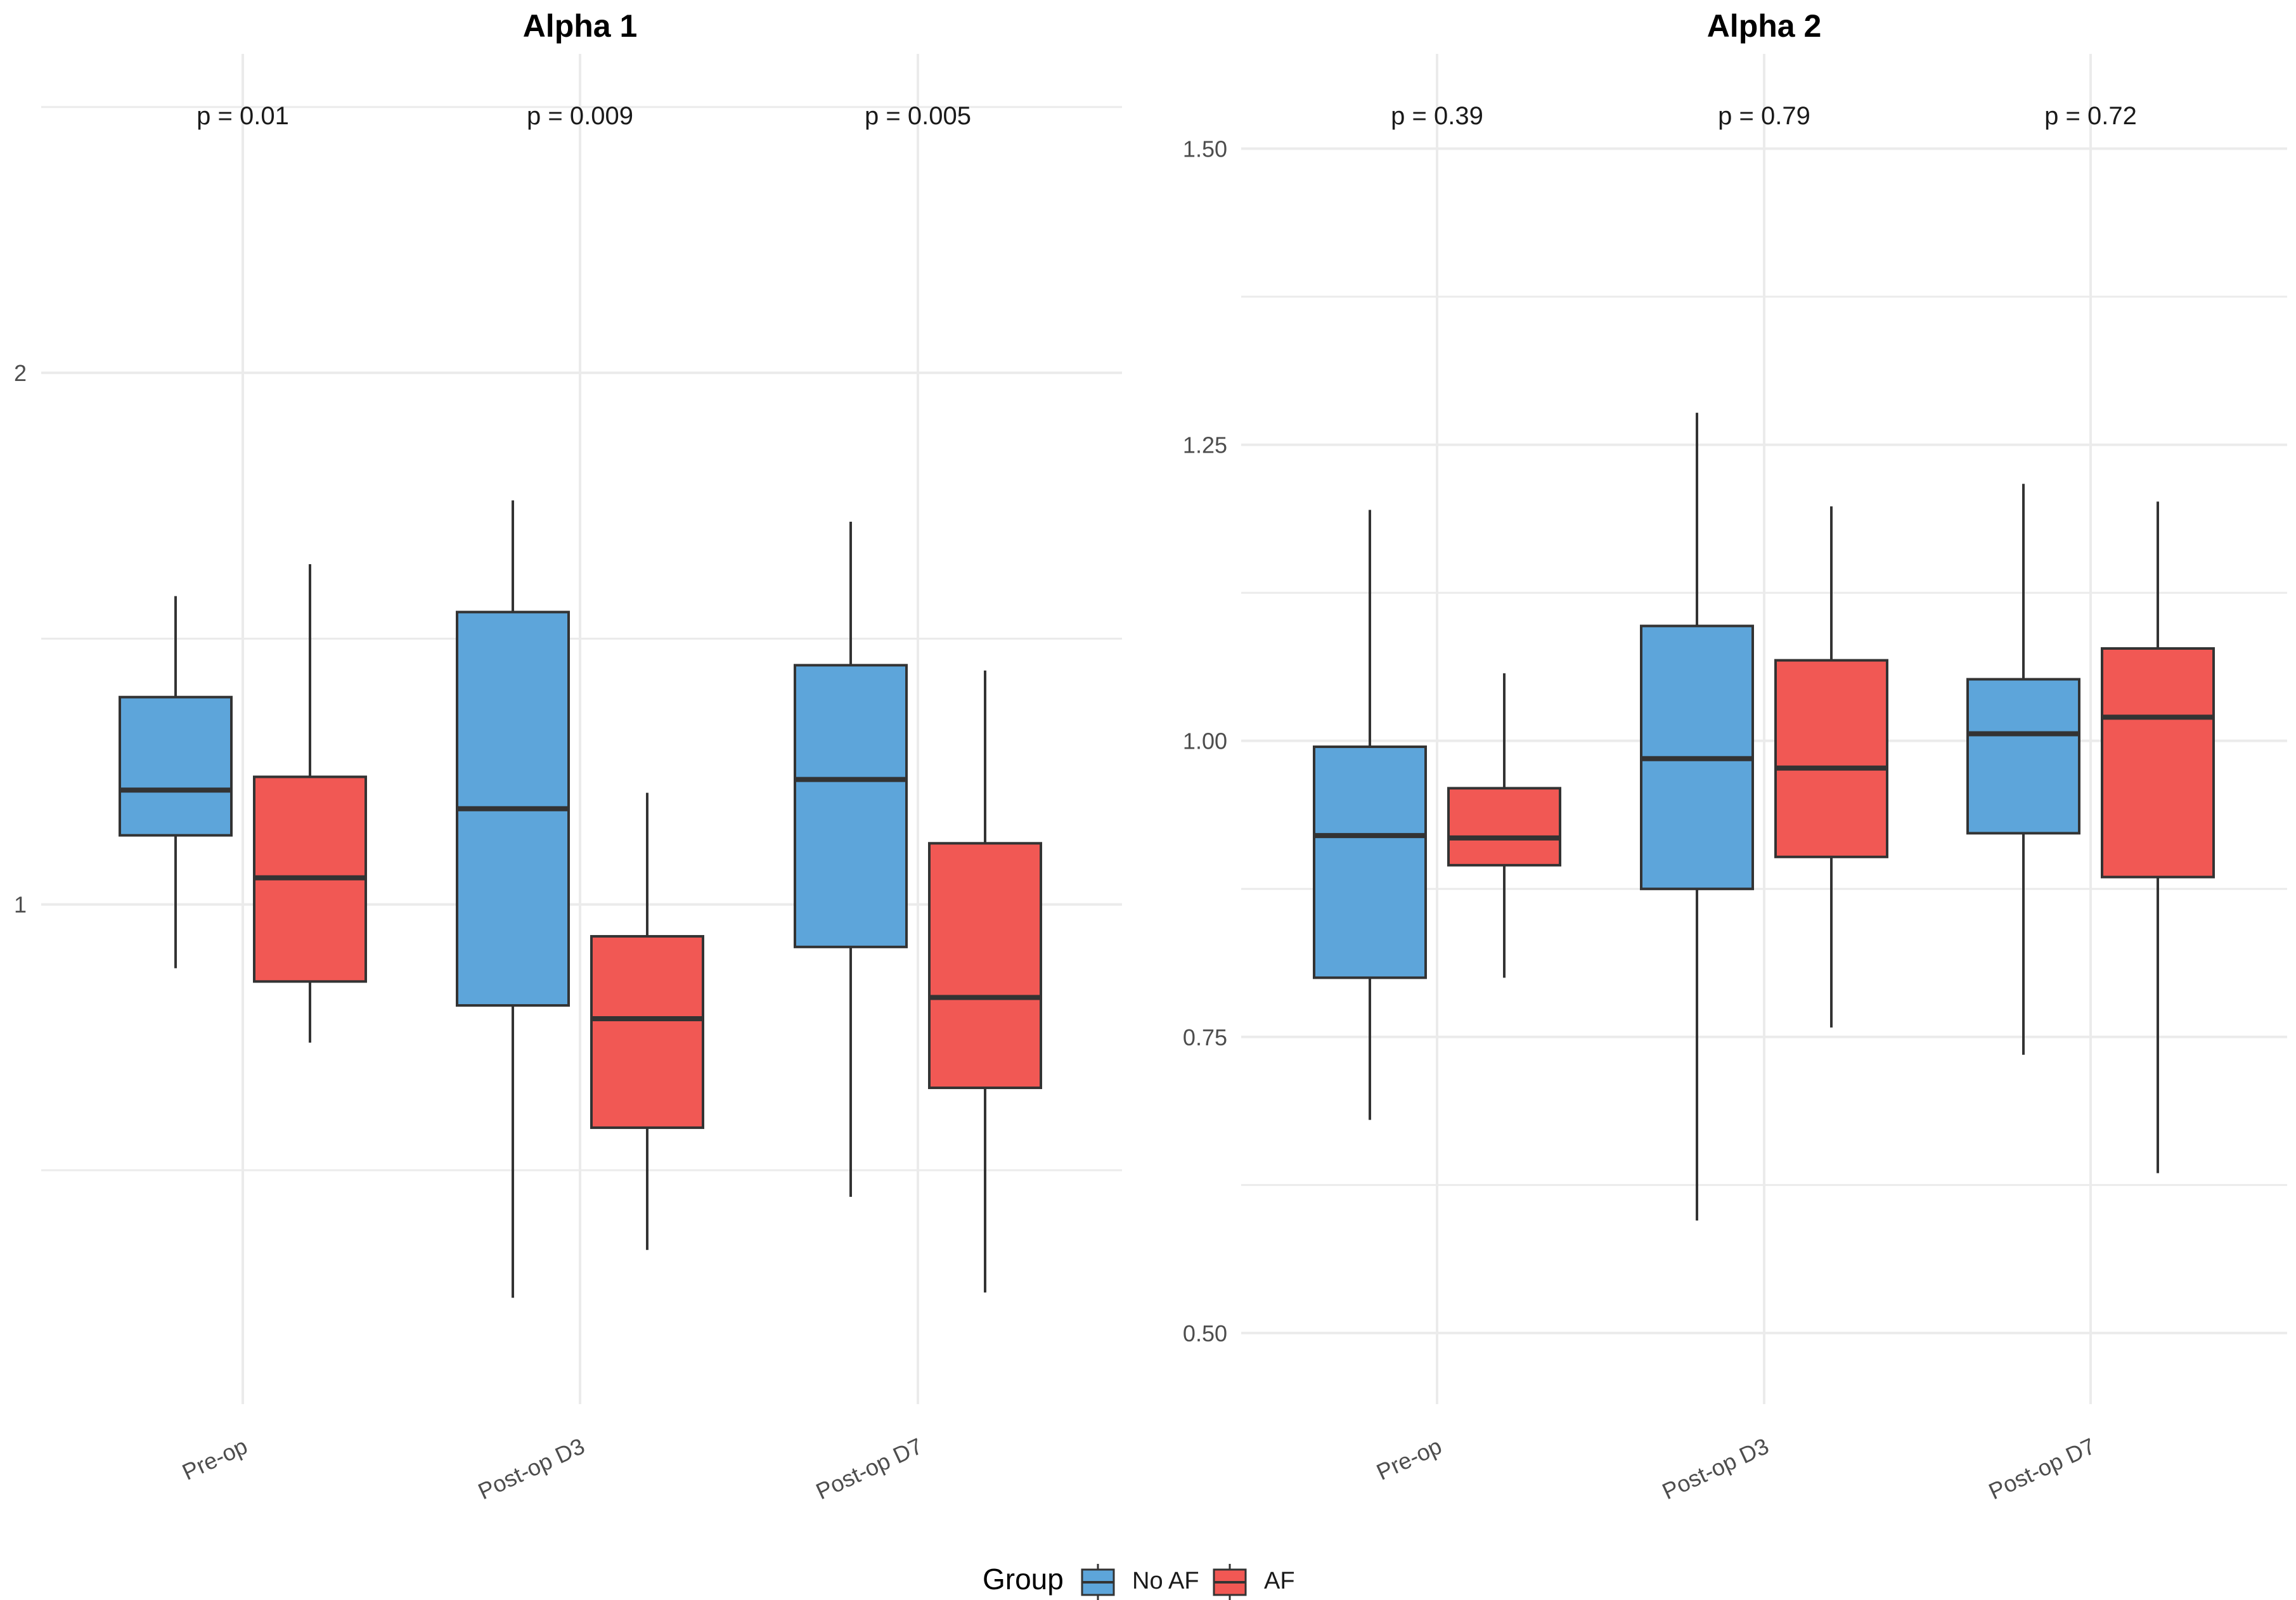  Describe the element at coordinates (1205, 1333) in the screenshot. I see `y-tick-label: 0.50` at that location.